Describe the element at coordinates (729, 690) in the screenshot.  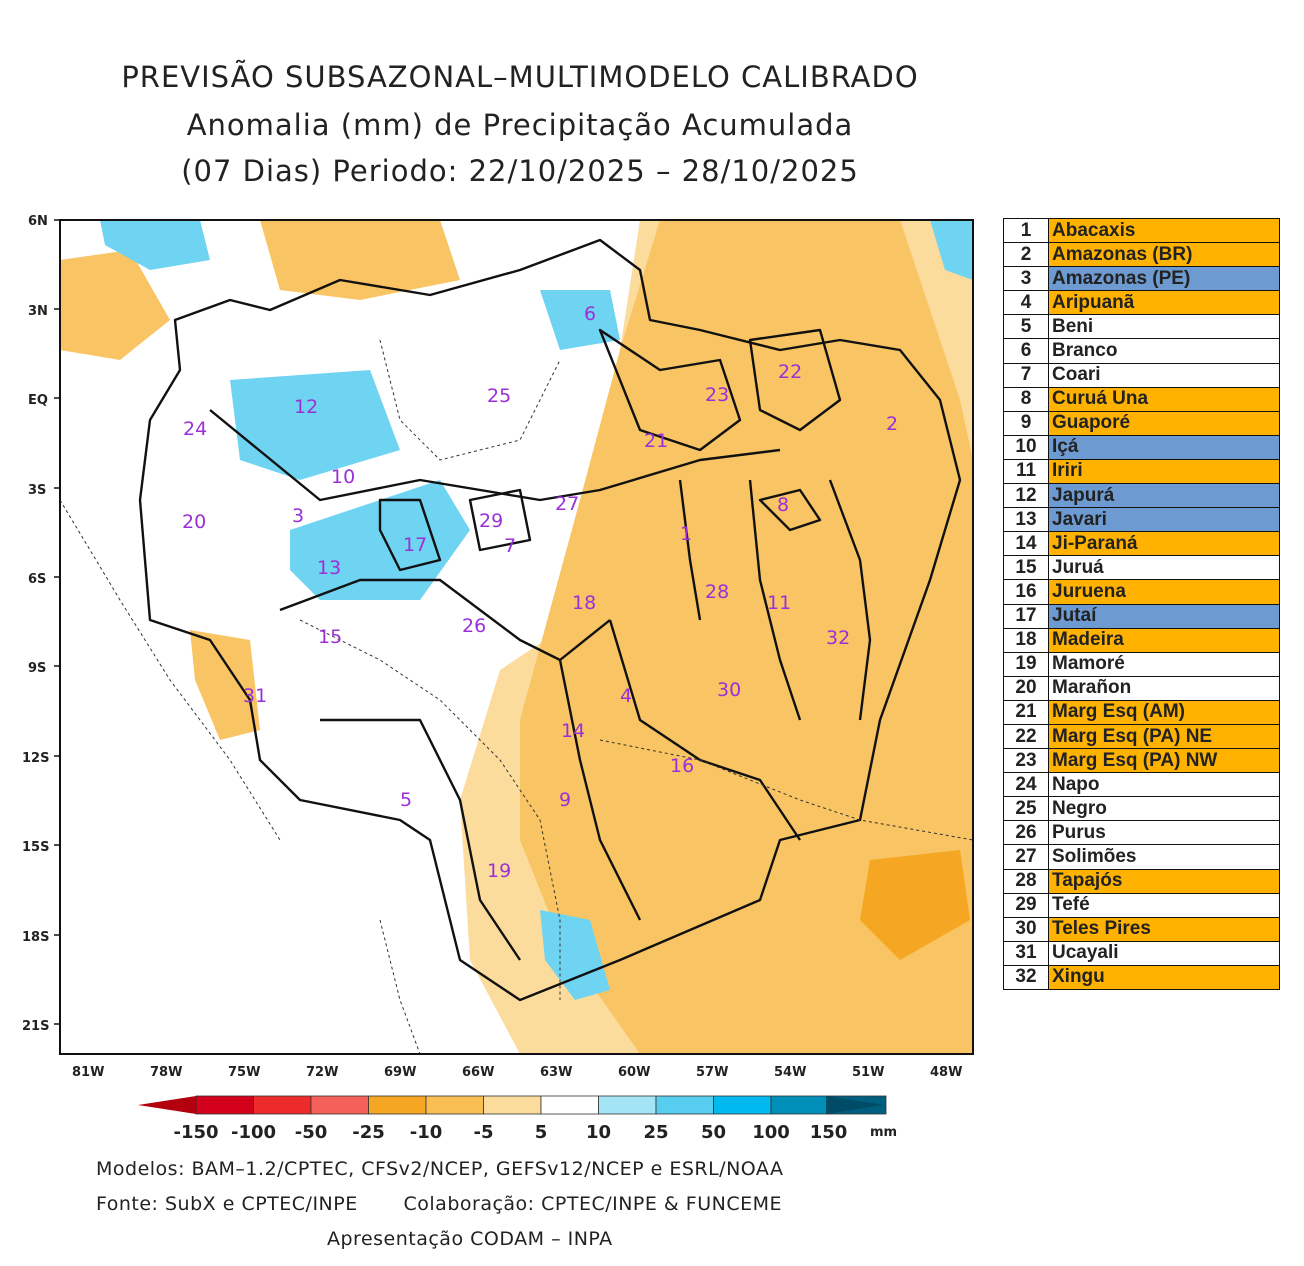
I see `basin-label: 30` at that location.